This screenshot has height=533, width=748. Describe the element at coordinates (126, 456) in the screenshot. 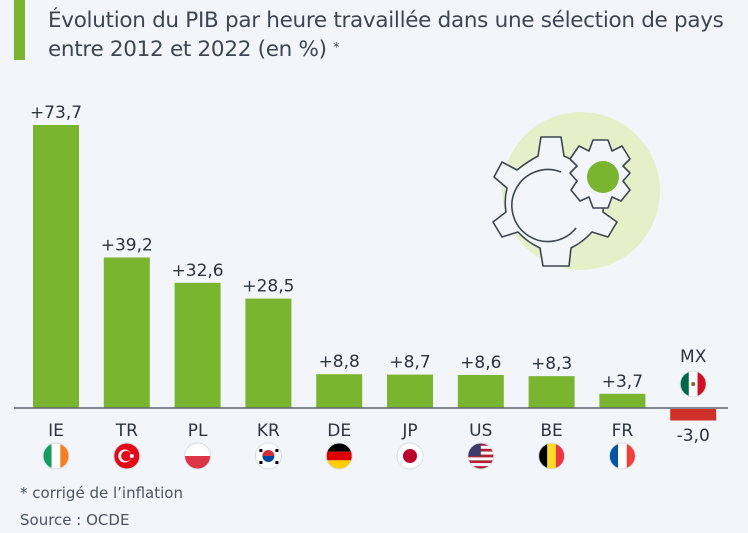

I see `turkey-flag` at that location.